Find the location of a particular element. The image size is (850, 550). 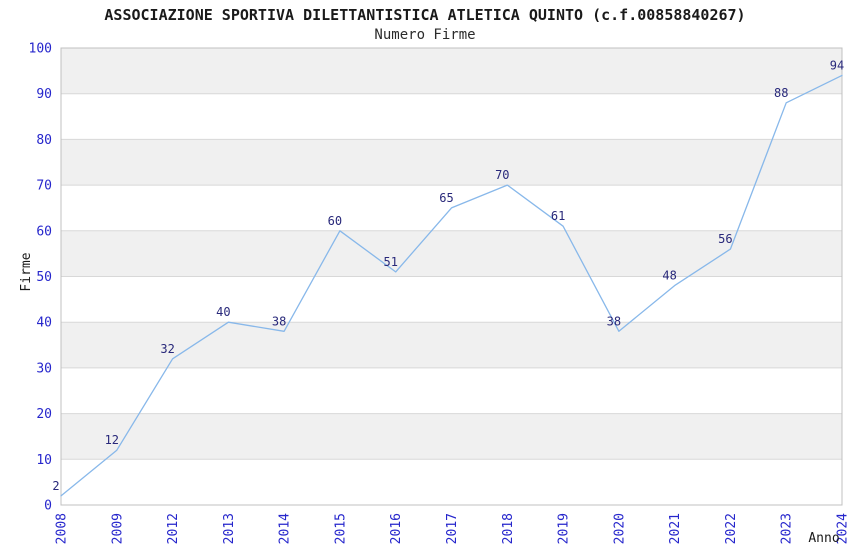

x-tick-label: 2019 is located at coordinates (564, 528).